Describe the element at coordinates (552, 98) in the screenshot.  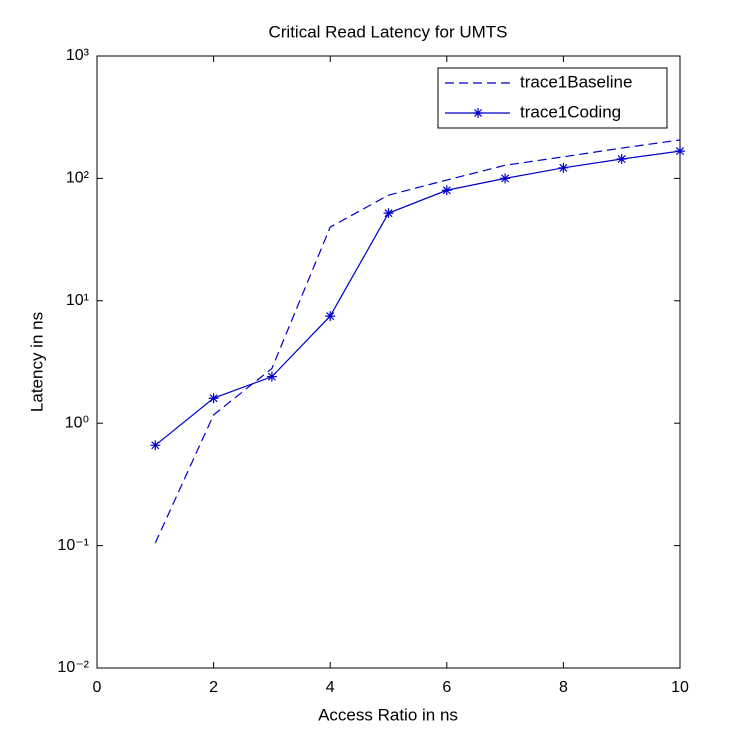
I see `legend` at that location.